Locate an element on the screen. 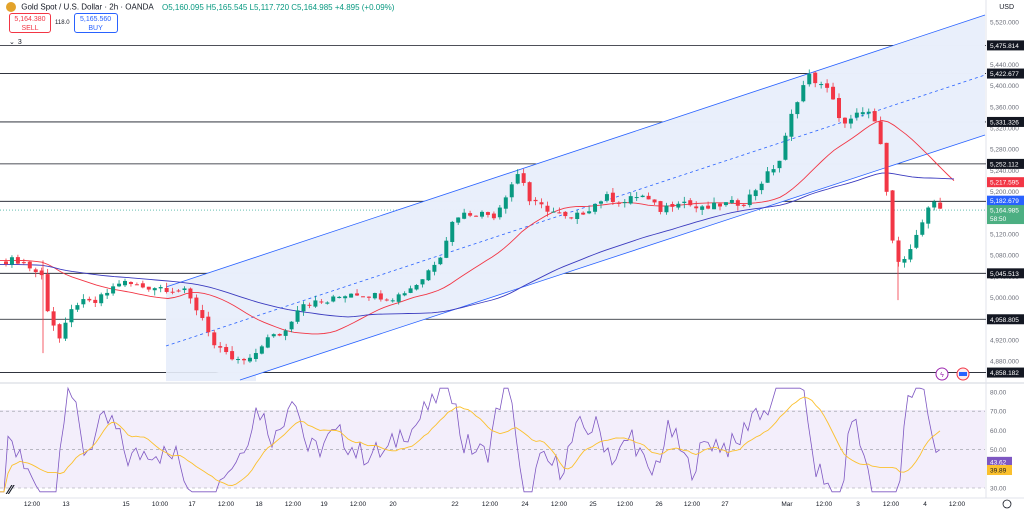  level-label: 4,858.182 is located at coordinates (1004, 373).